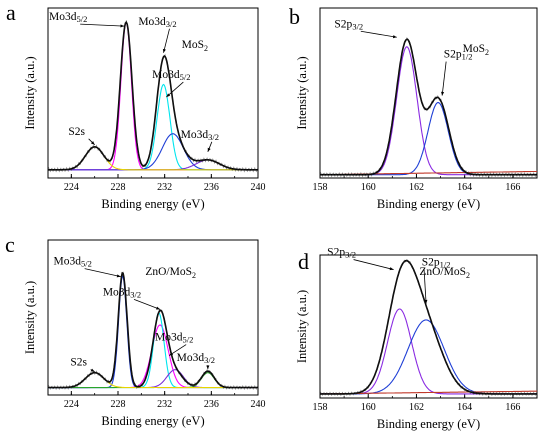 Image resolution: width=550 pixels, height=441 pixels. What do you see at coordinates (11, 12) in the screenshot?
I see `panel-letter: a` at bounding box center [11, 12].